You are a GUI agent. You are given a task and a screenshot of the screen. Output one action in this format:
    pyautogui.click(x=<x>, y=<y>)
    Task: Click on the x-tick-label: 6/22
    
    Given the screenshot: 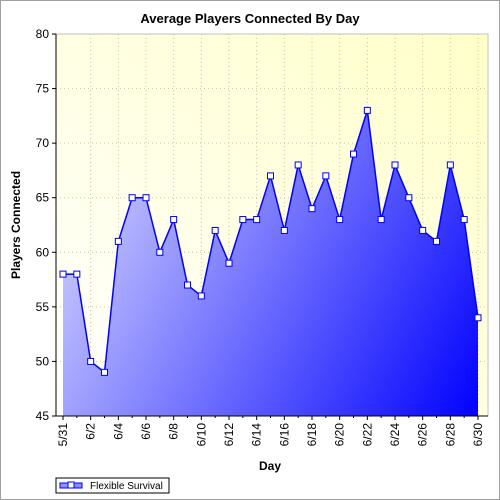 What is the action you would take?
    pyautogui.click(x=367, y=435)
    